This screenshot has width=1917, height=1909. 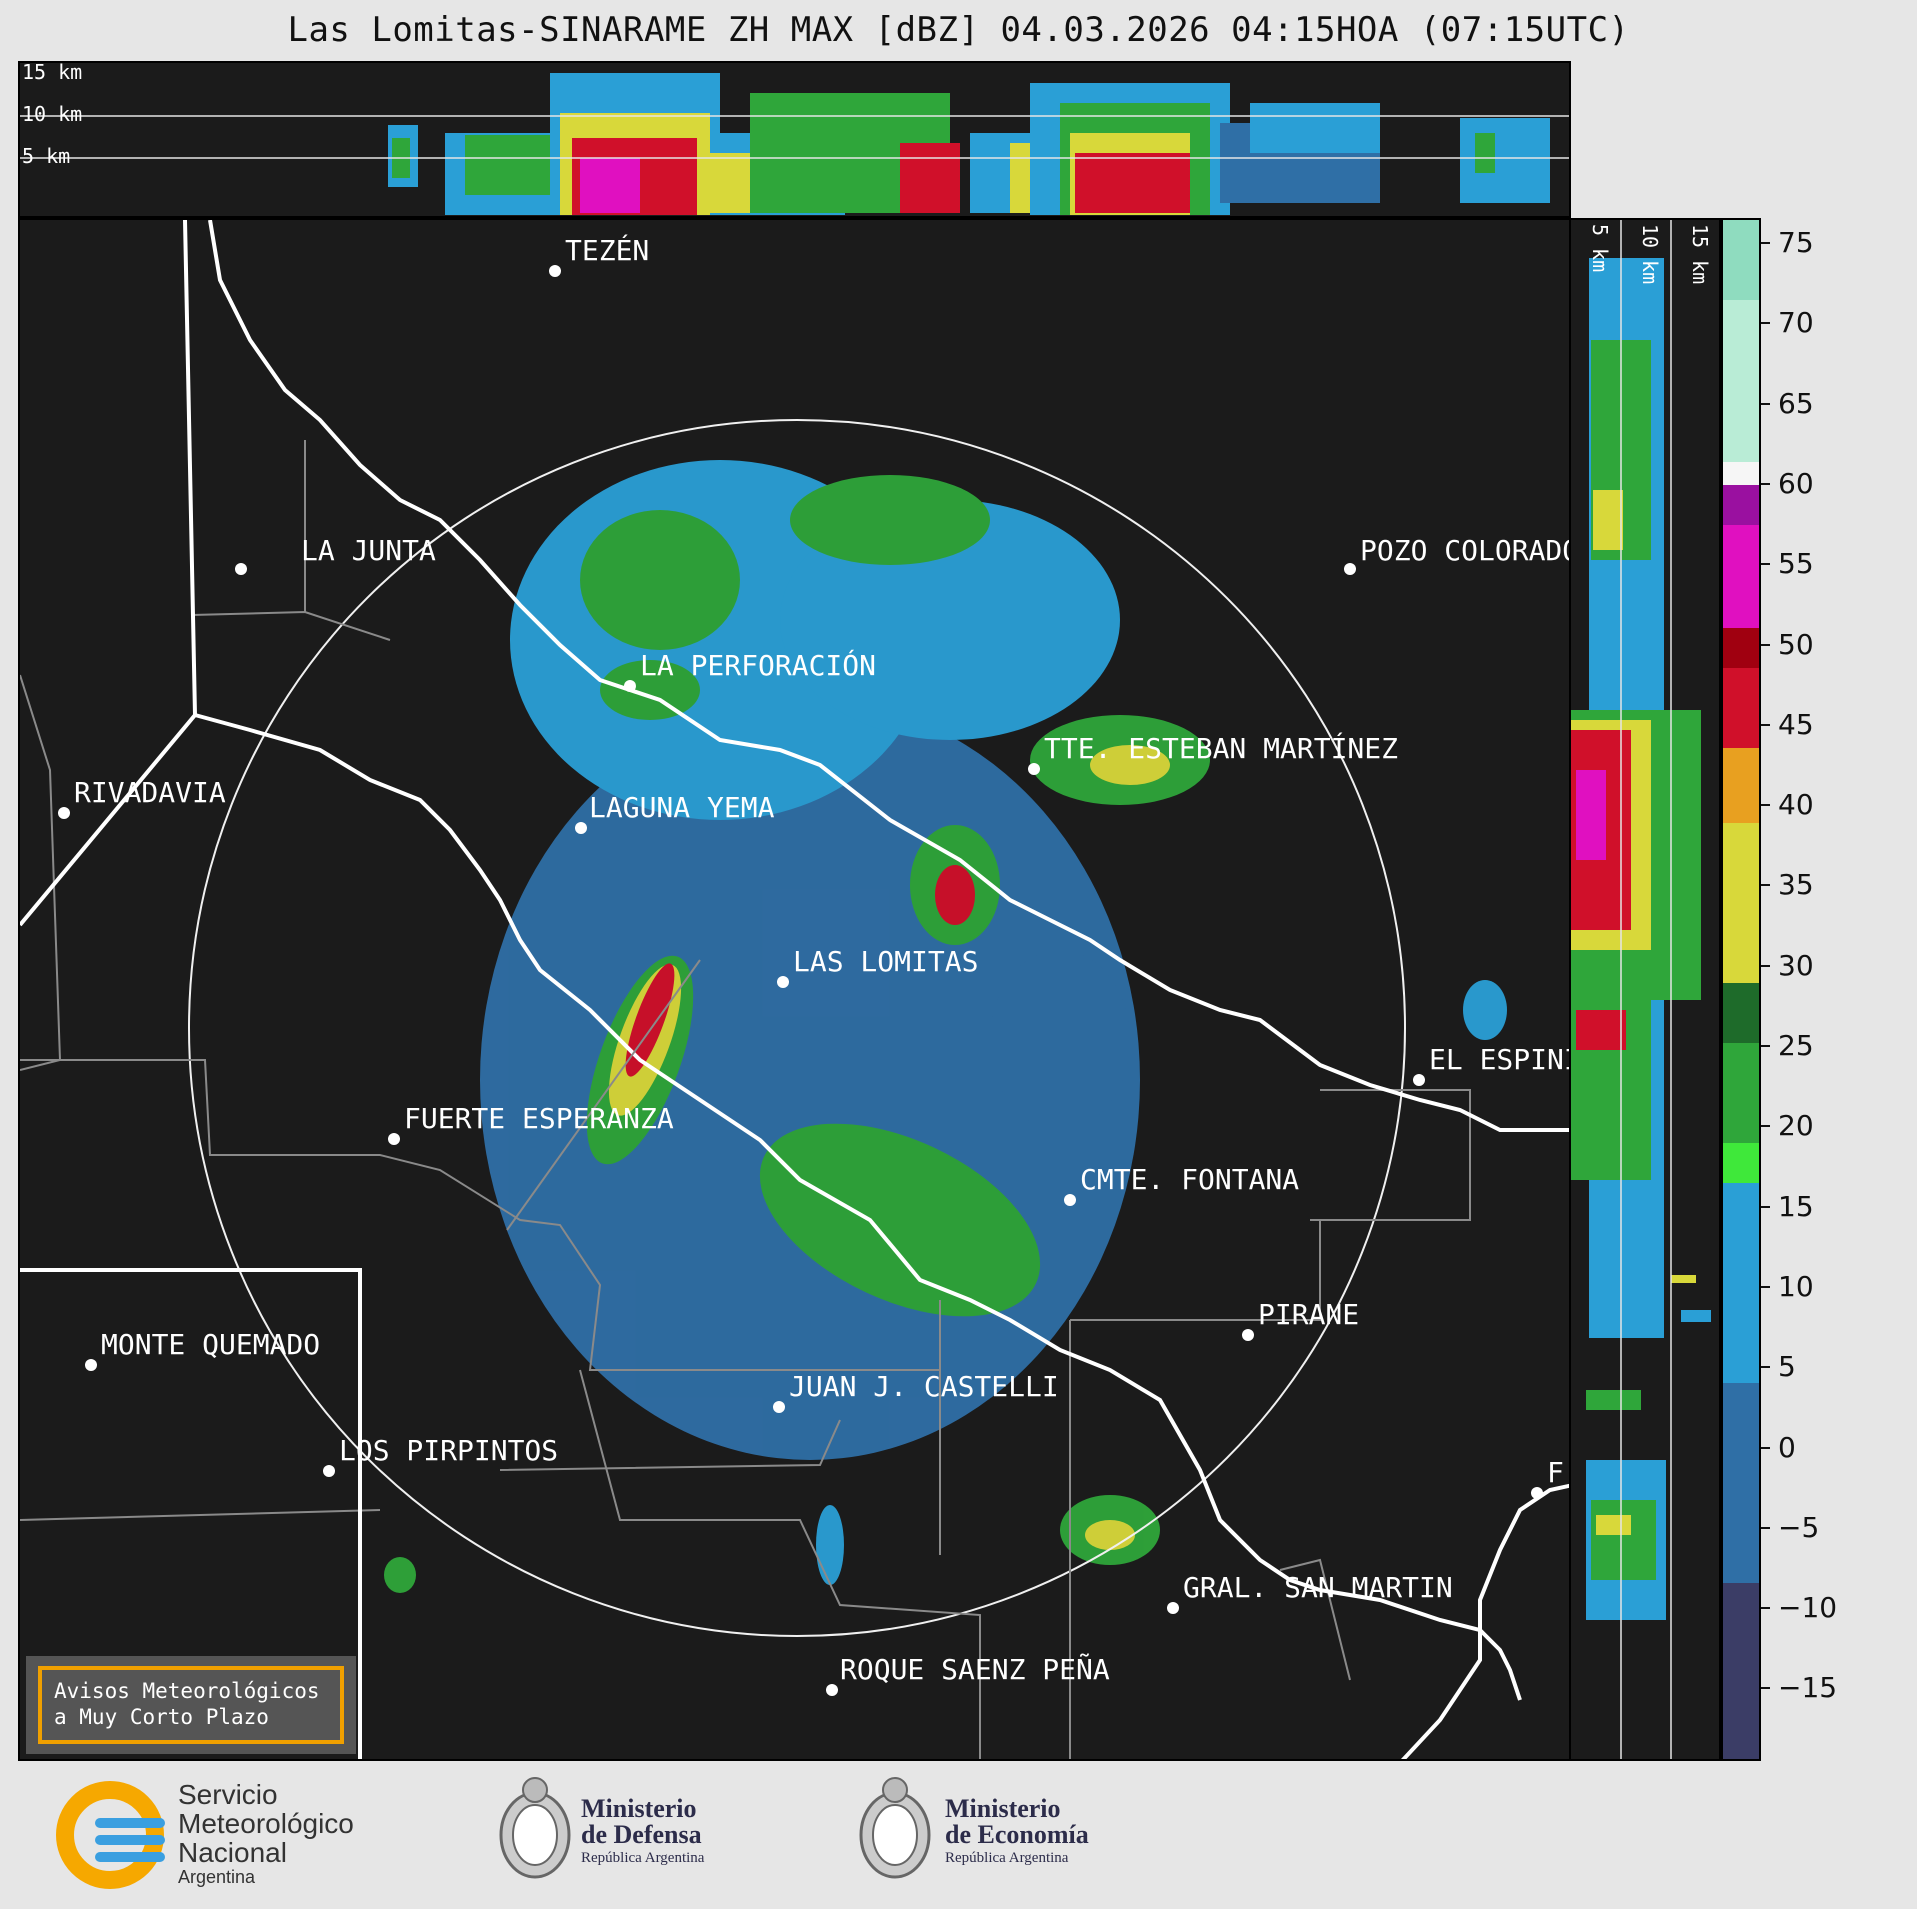 What do you see at coordinates (52, 114) in the screenshot?
I see `top-alt-label-10: 10 km` at bounding box center [52, 114].